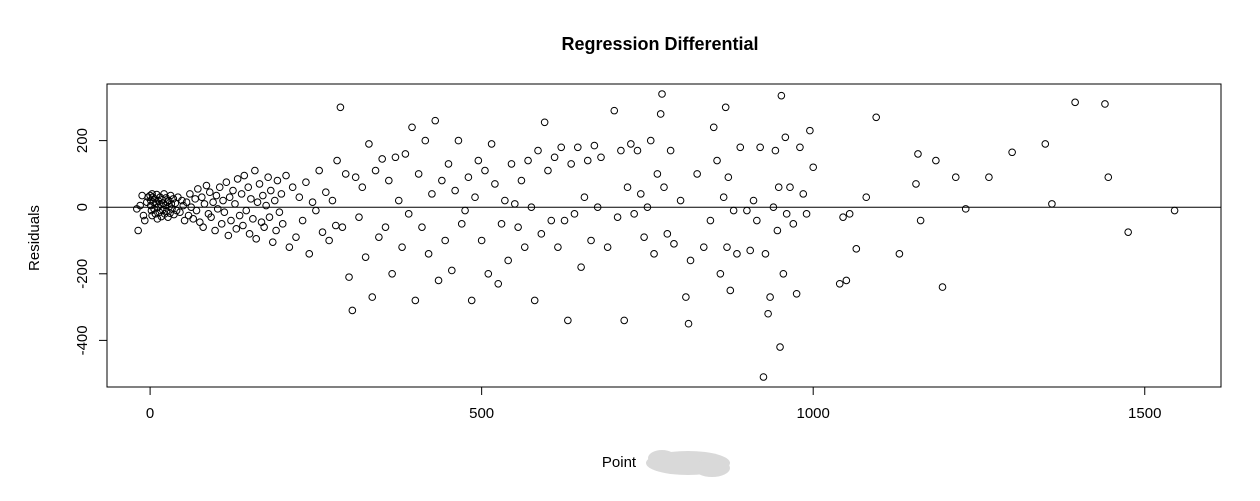 The height and width of the screenshot is (501, 1260). I want to click on y-axis-label: Residuals, so click(34, 238).